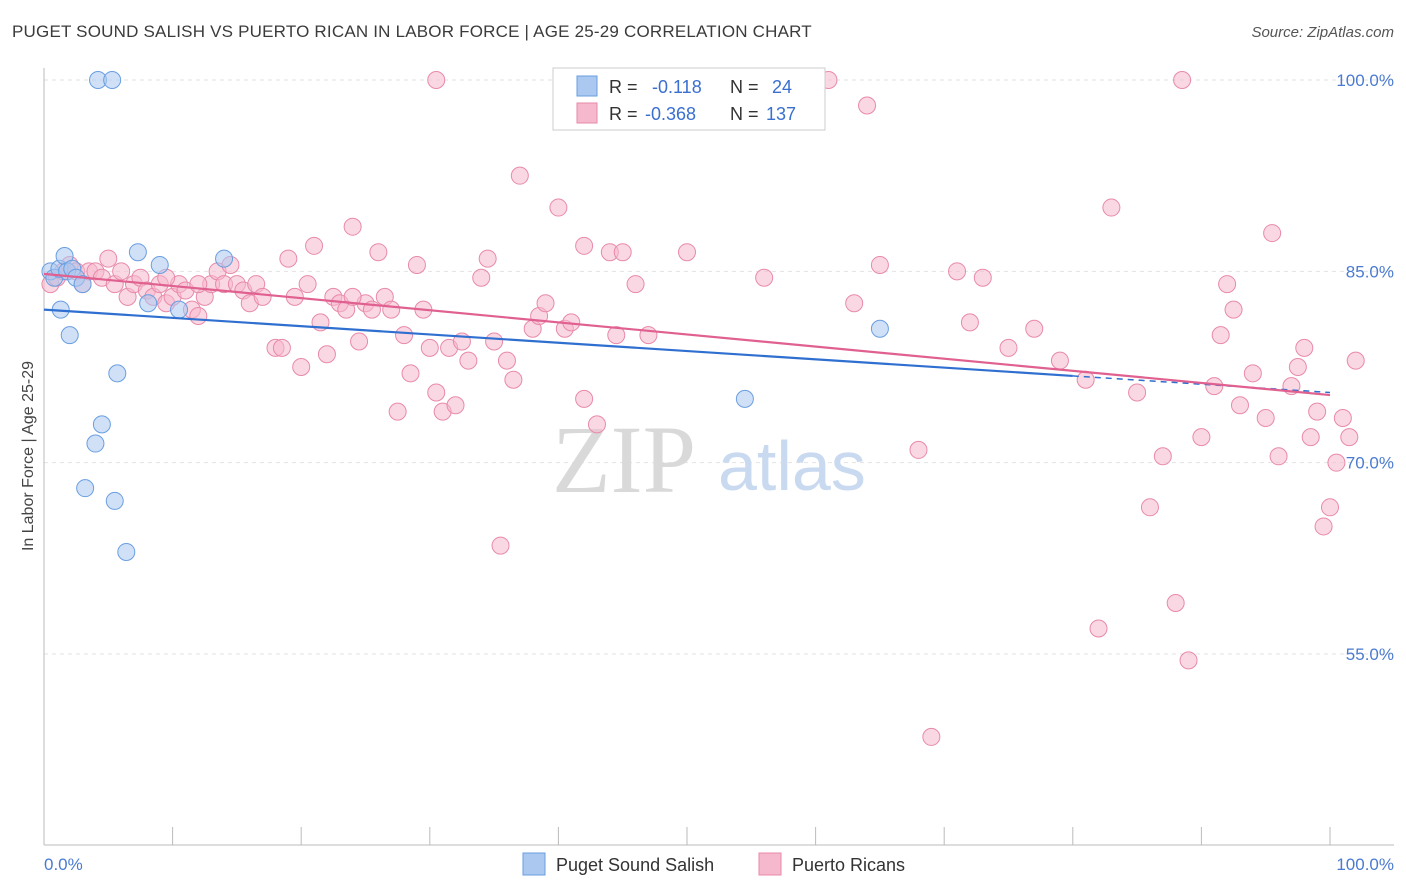 This screenshot has width=1406, height=892. Describe the element at coordinates (1370, 271) in the screenshot. I see `y-tick-label: 85.0%` at that location.